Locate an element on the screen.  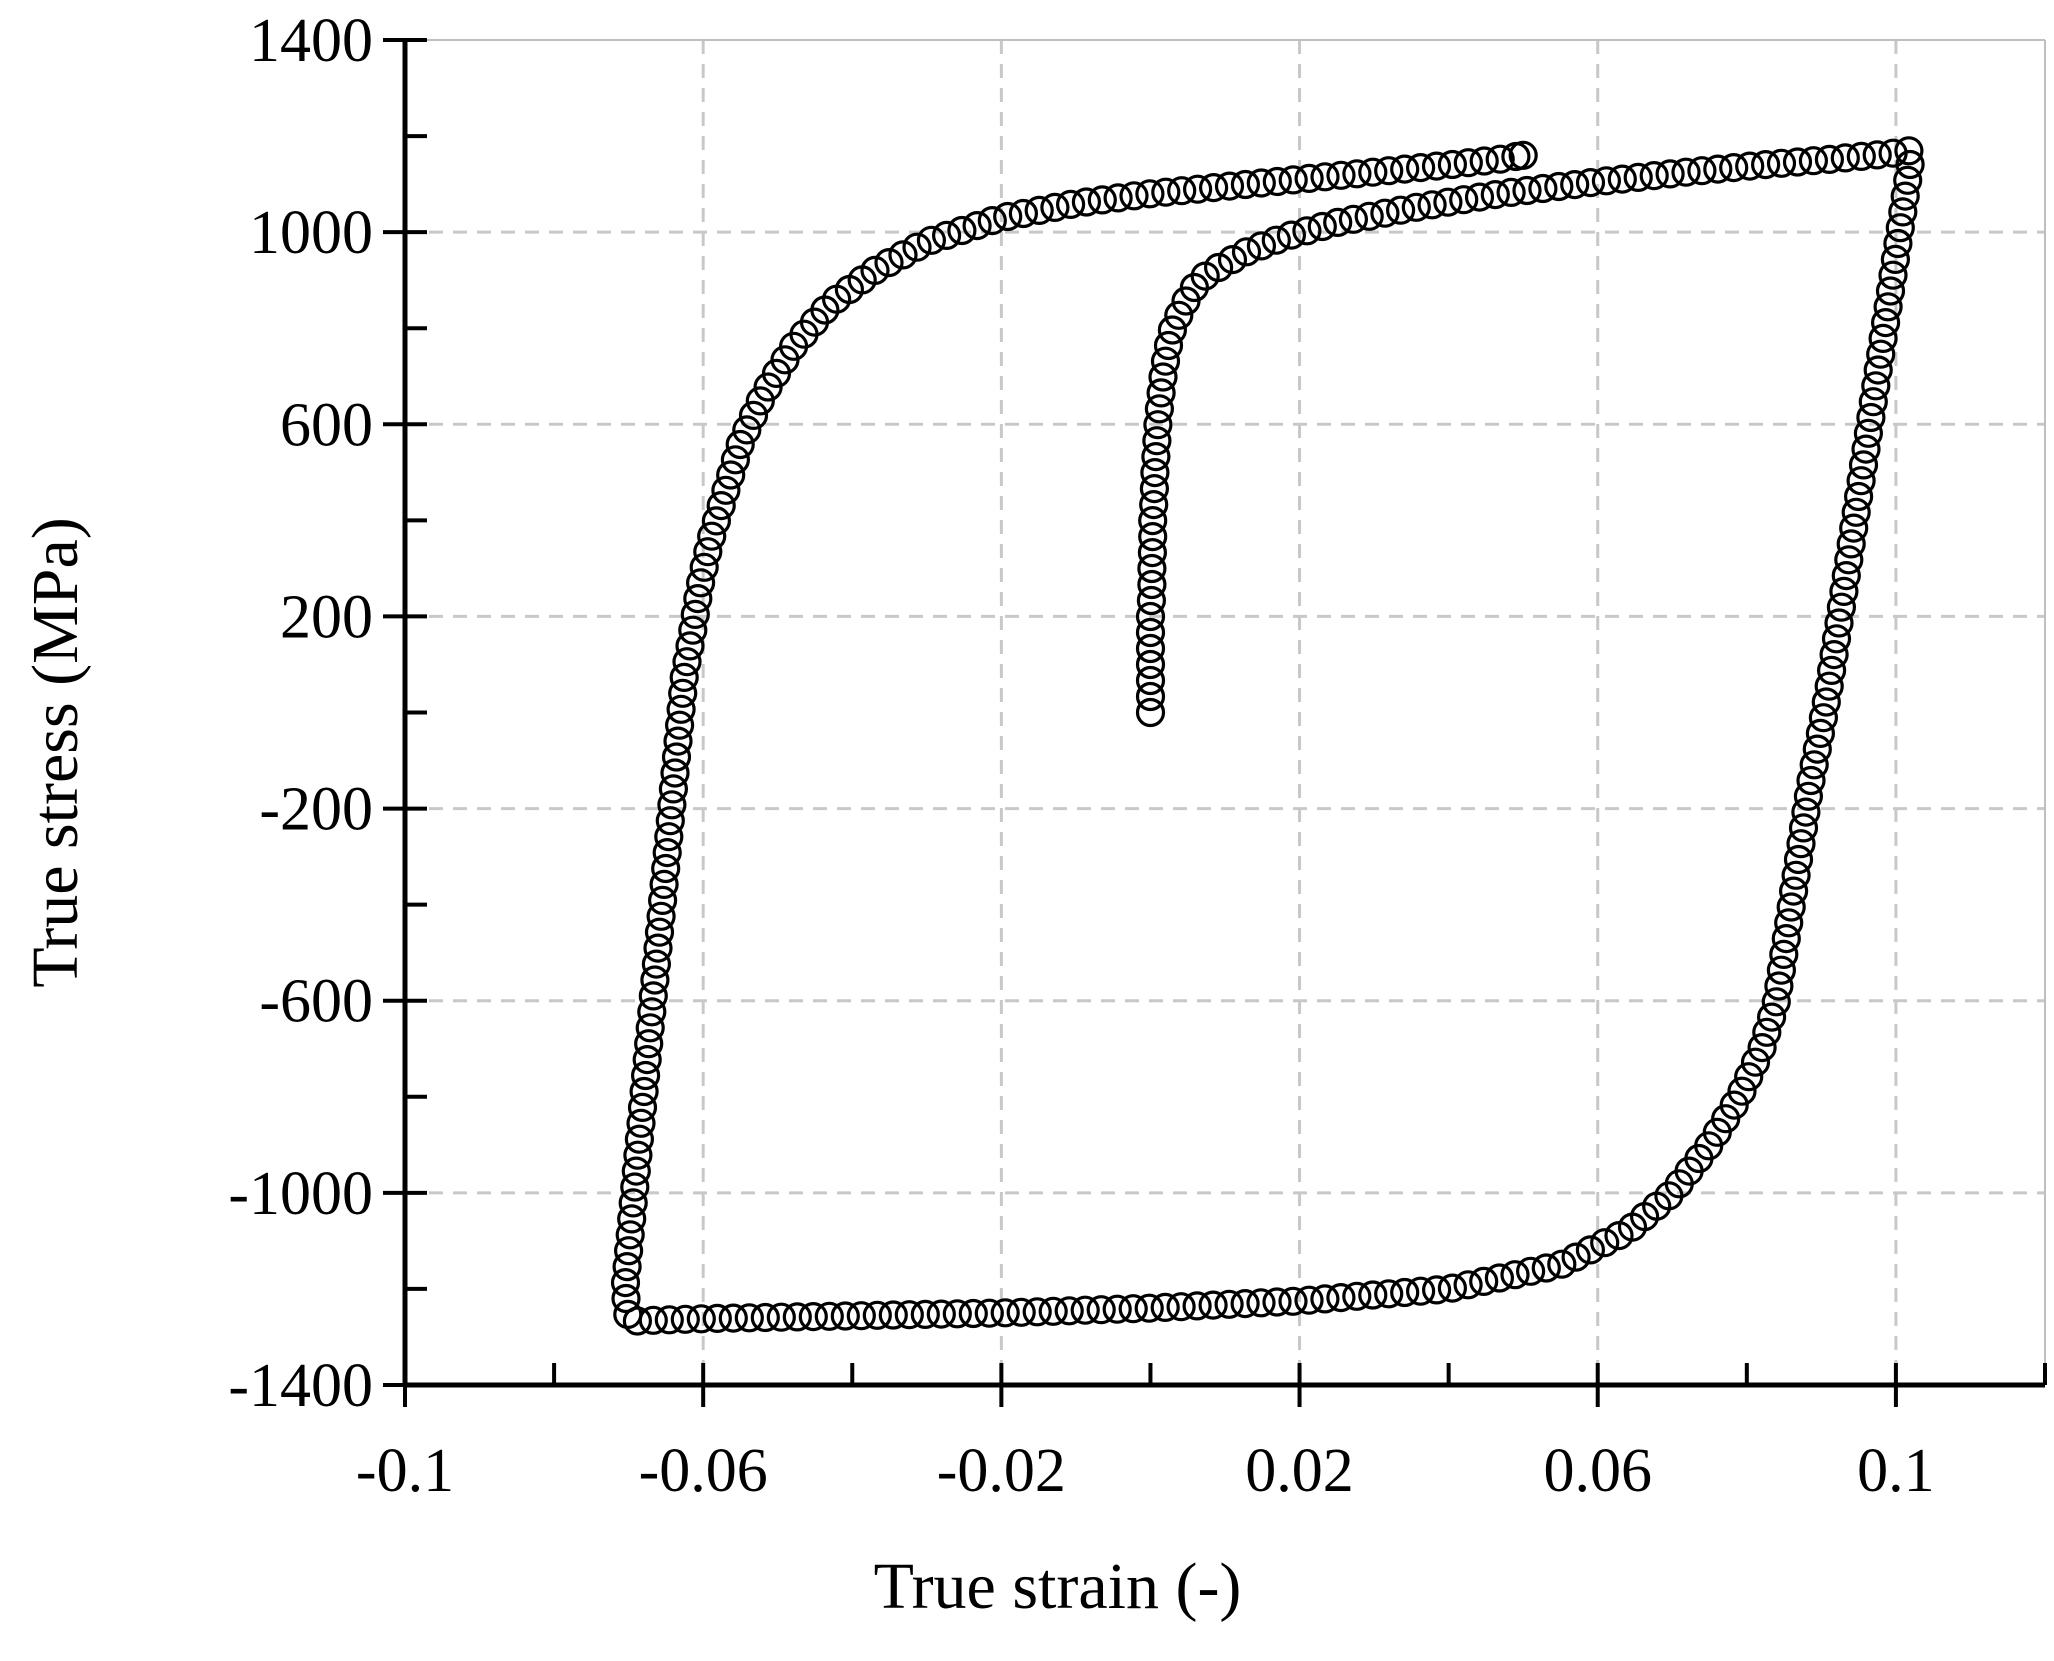
x-tick-label: -0.06 is located at coordinates (703, 1471).